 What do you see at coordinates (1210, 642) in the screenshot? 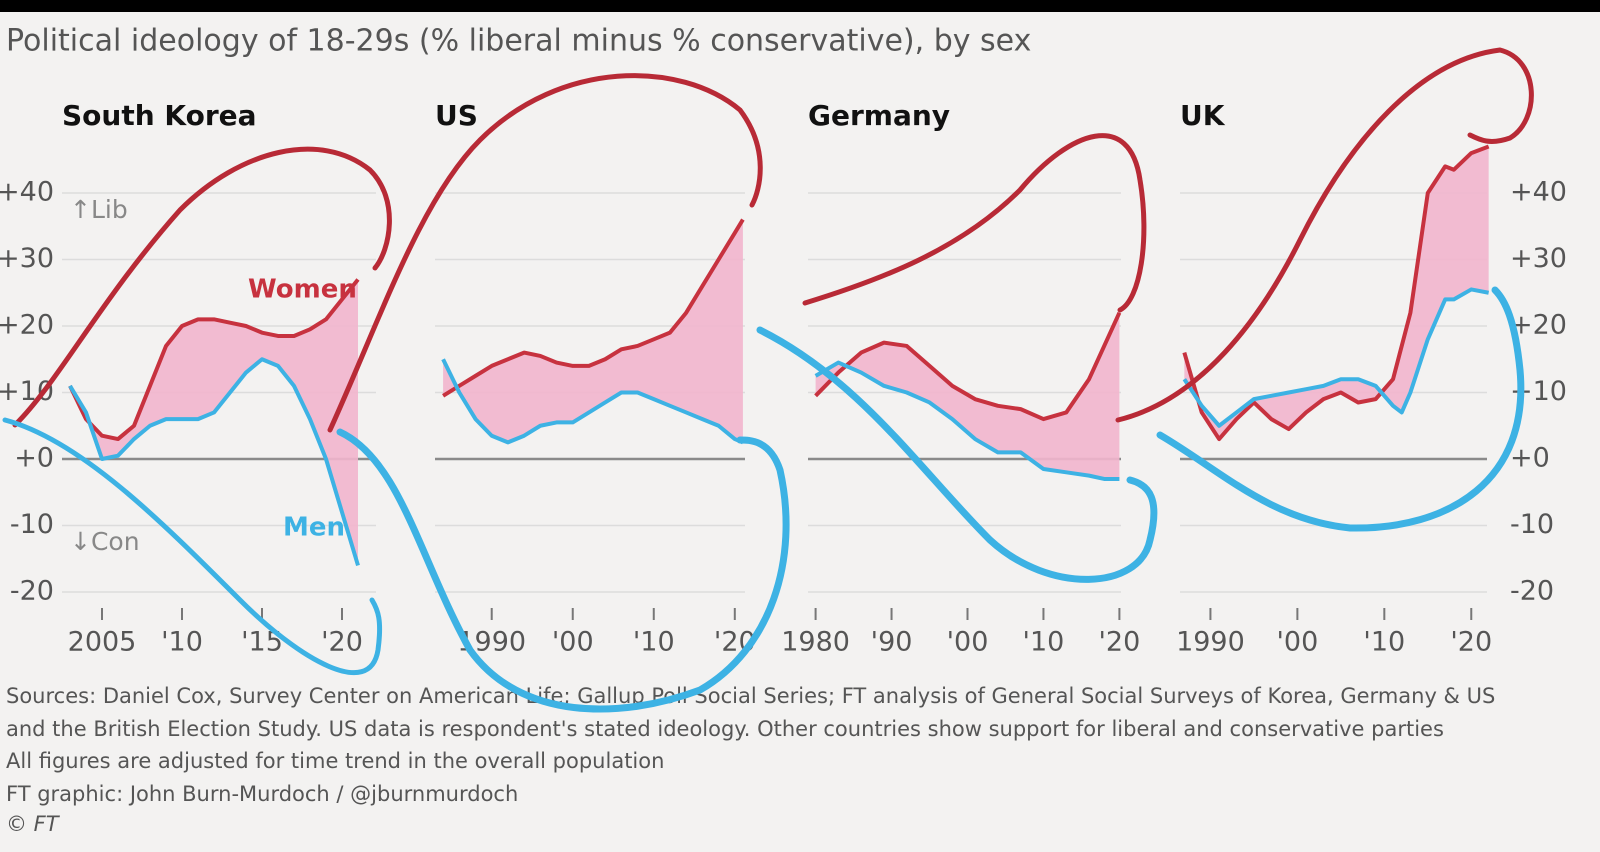
I see `x-tick-label: 1990` at bounding box center [1210, 642].